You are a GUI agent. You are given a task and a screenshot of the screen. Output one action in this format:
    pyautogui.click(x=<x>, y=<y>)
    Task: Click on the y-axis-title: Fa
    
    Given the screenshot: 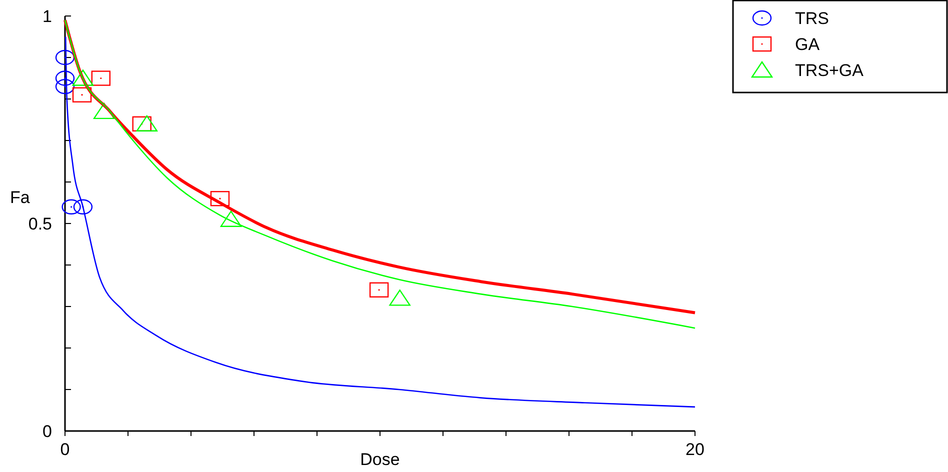 What is the action you would take?
    pyautogui.click(x=20, y=197)
    